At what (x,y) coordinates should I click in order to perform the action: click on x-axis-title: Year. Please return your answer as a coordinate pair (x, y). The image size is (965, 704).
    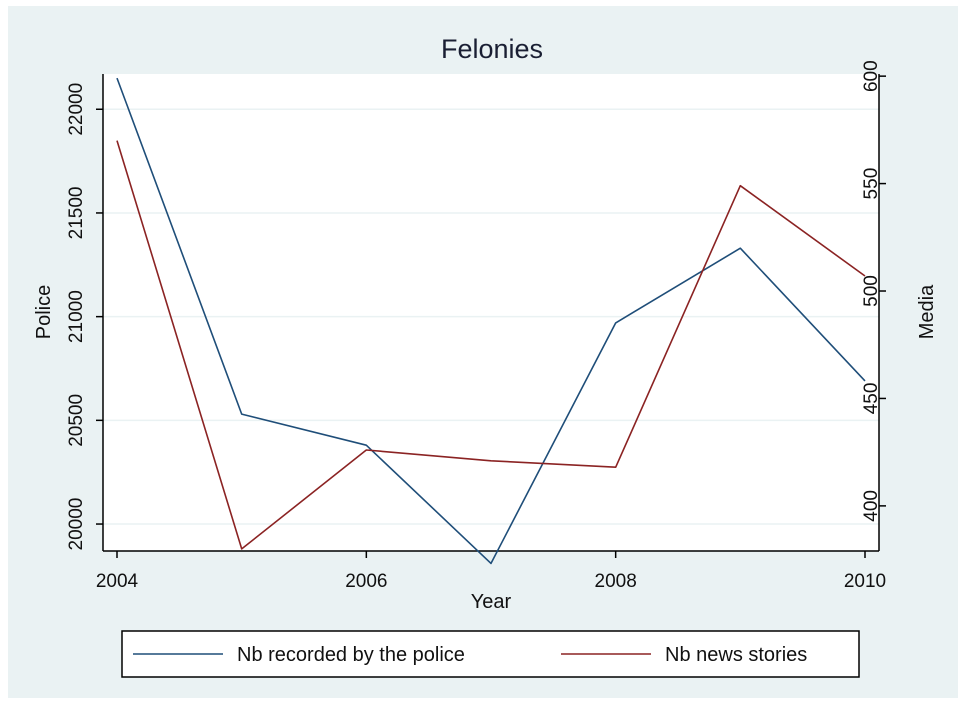
    Looking at the image, I should click on (491, 602).